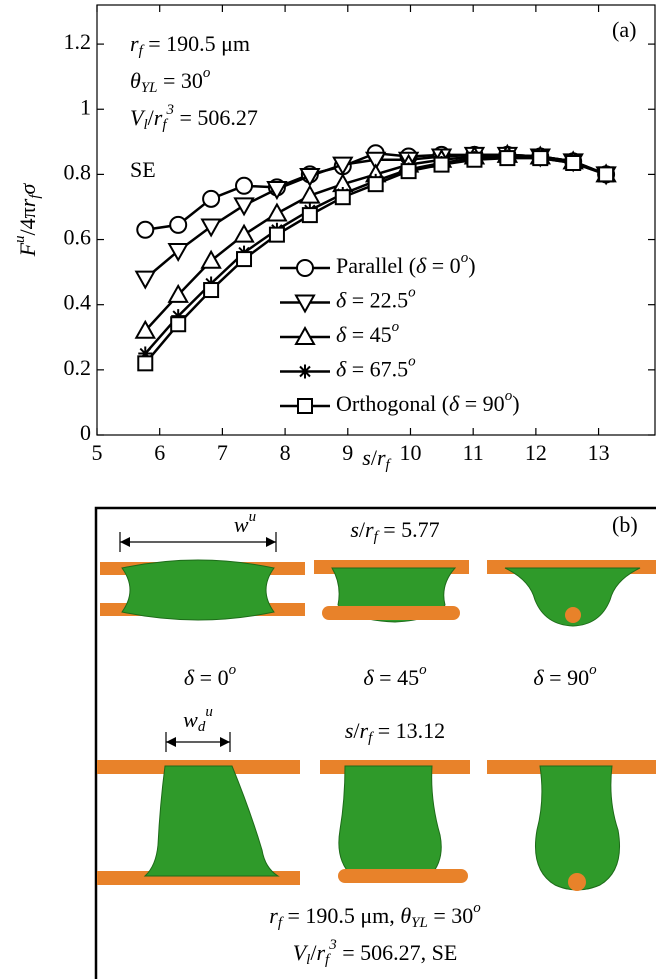 The image size is (656, 979). What do you see at coordinates (97, 452) in the screenshot?
I see `x-tick-label: 5` at bounding box center [97, 452].